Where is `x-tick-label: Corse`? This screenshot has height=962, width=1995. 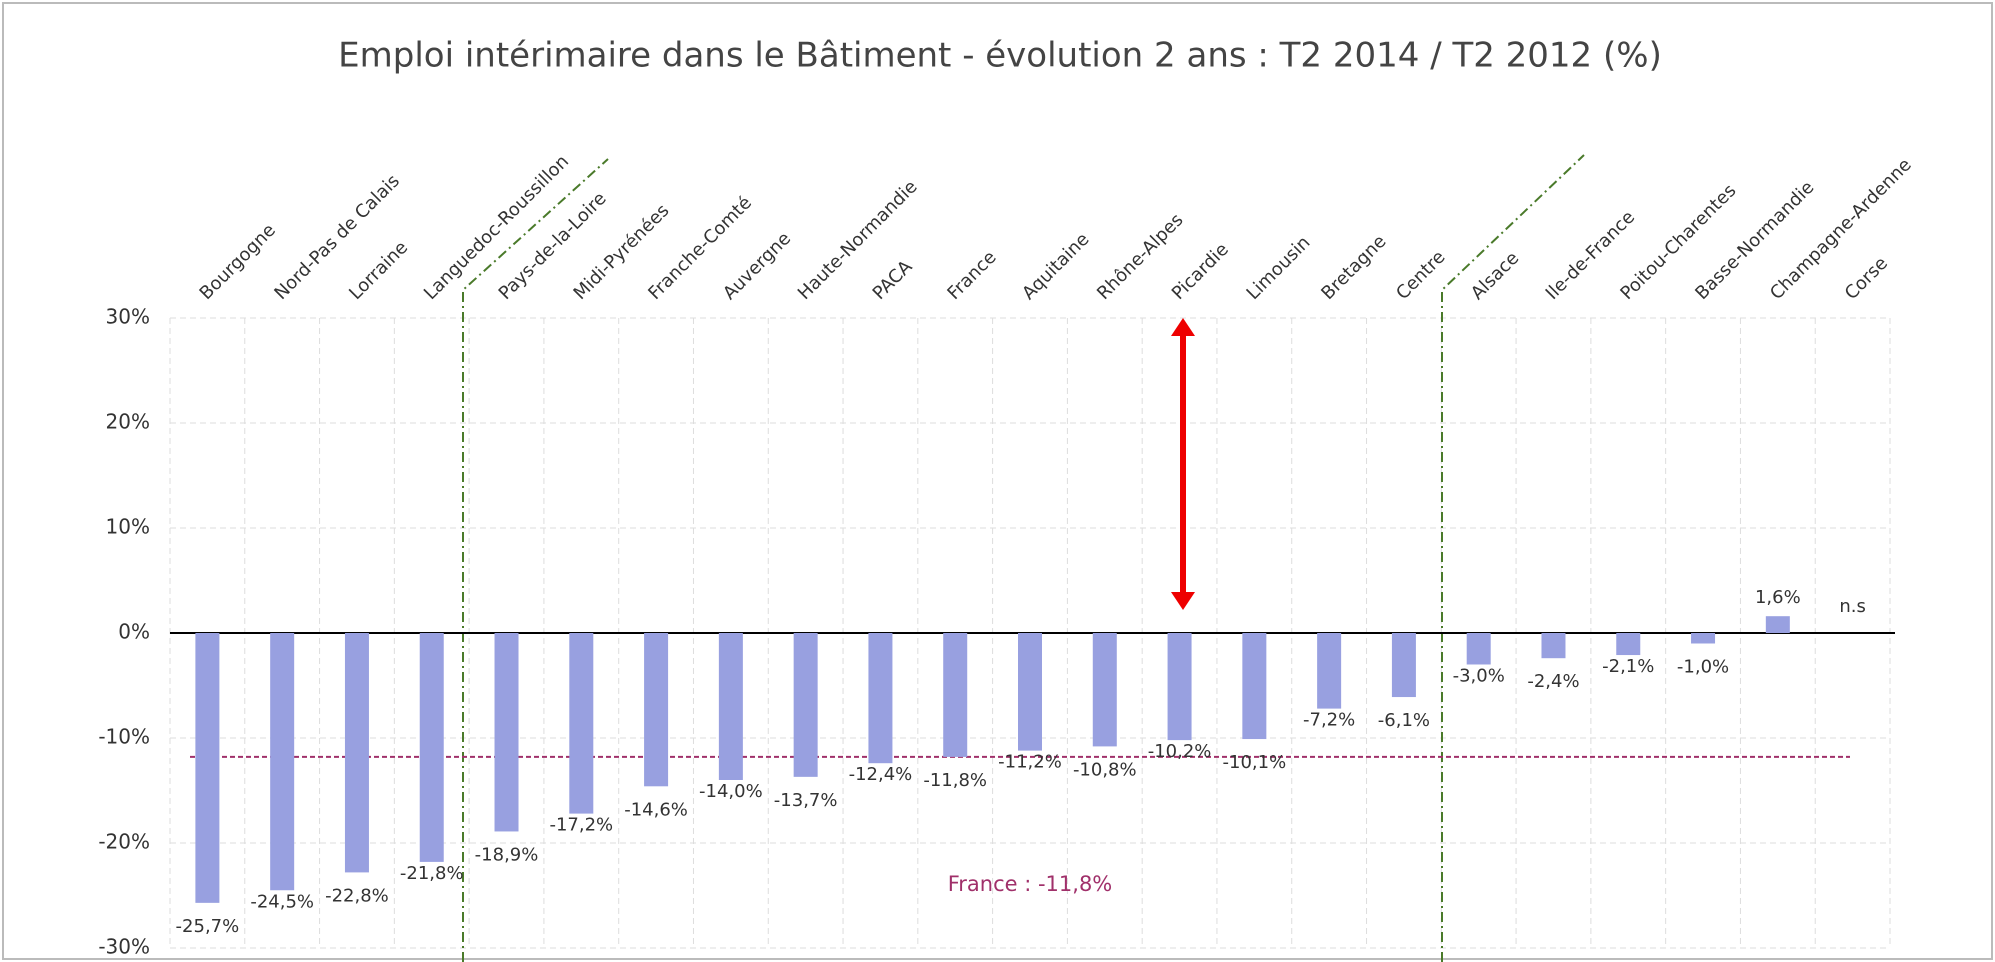
x-tick-label: Corse is located at coordinates (1866, 278).